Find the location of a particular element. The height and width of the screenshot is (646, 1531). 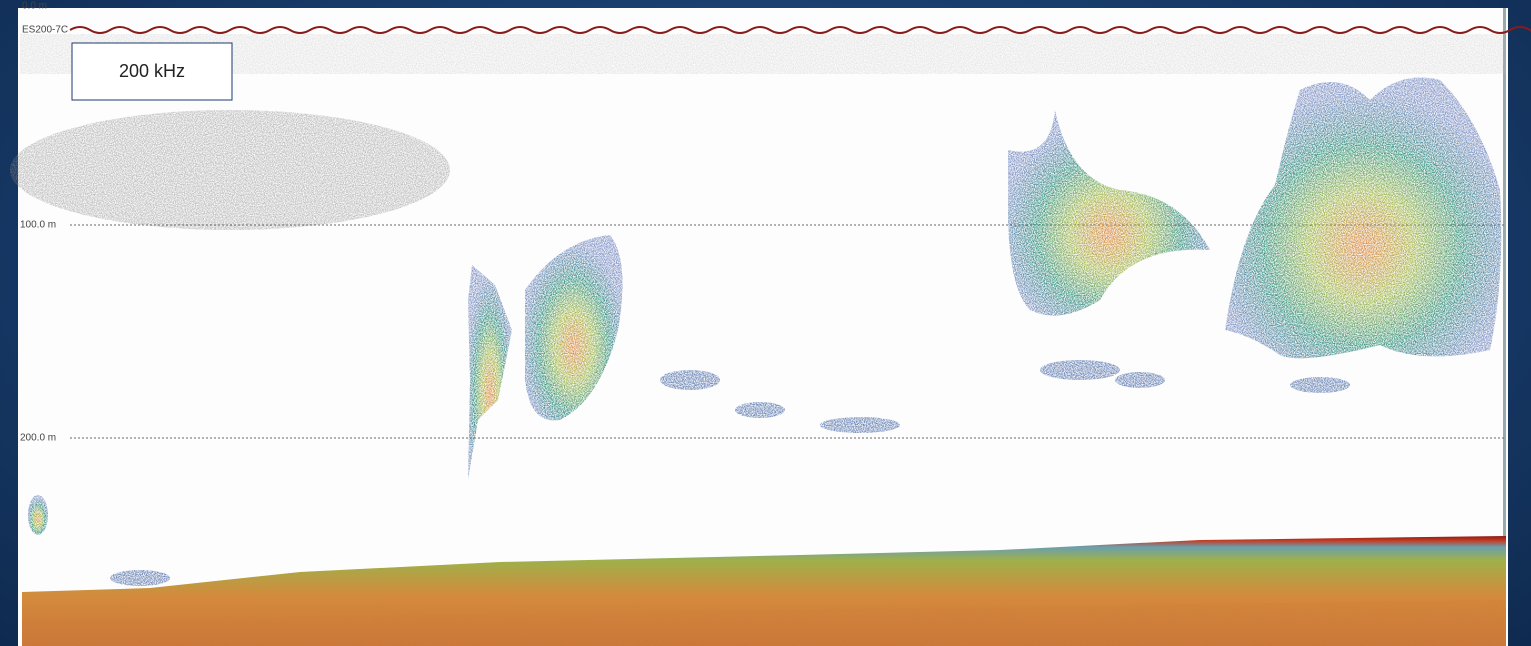

top-depth-label: 0.0 m is located at coordinates (34, 6).